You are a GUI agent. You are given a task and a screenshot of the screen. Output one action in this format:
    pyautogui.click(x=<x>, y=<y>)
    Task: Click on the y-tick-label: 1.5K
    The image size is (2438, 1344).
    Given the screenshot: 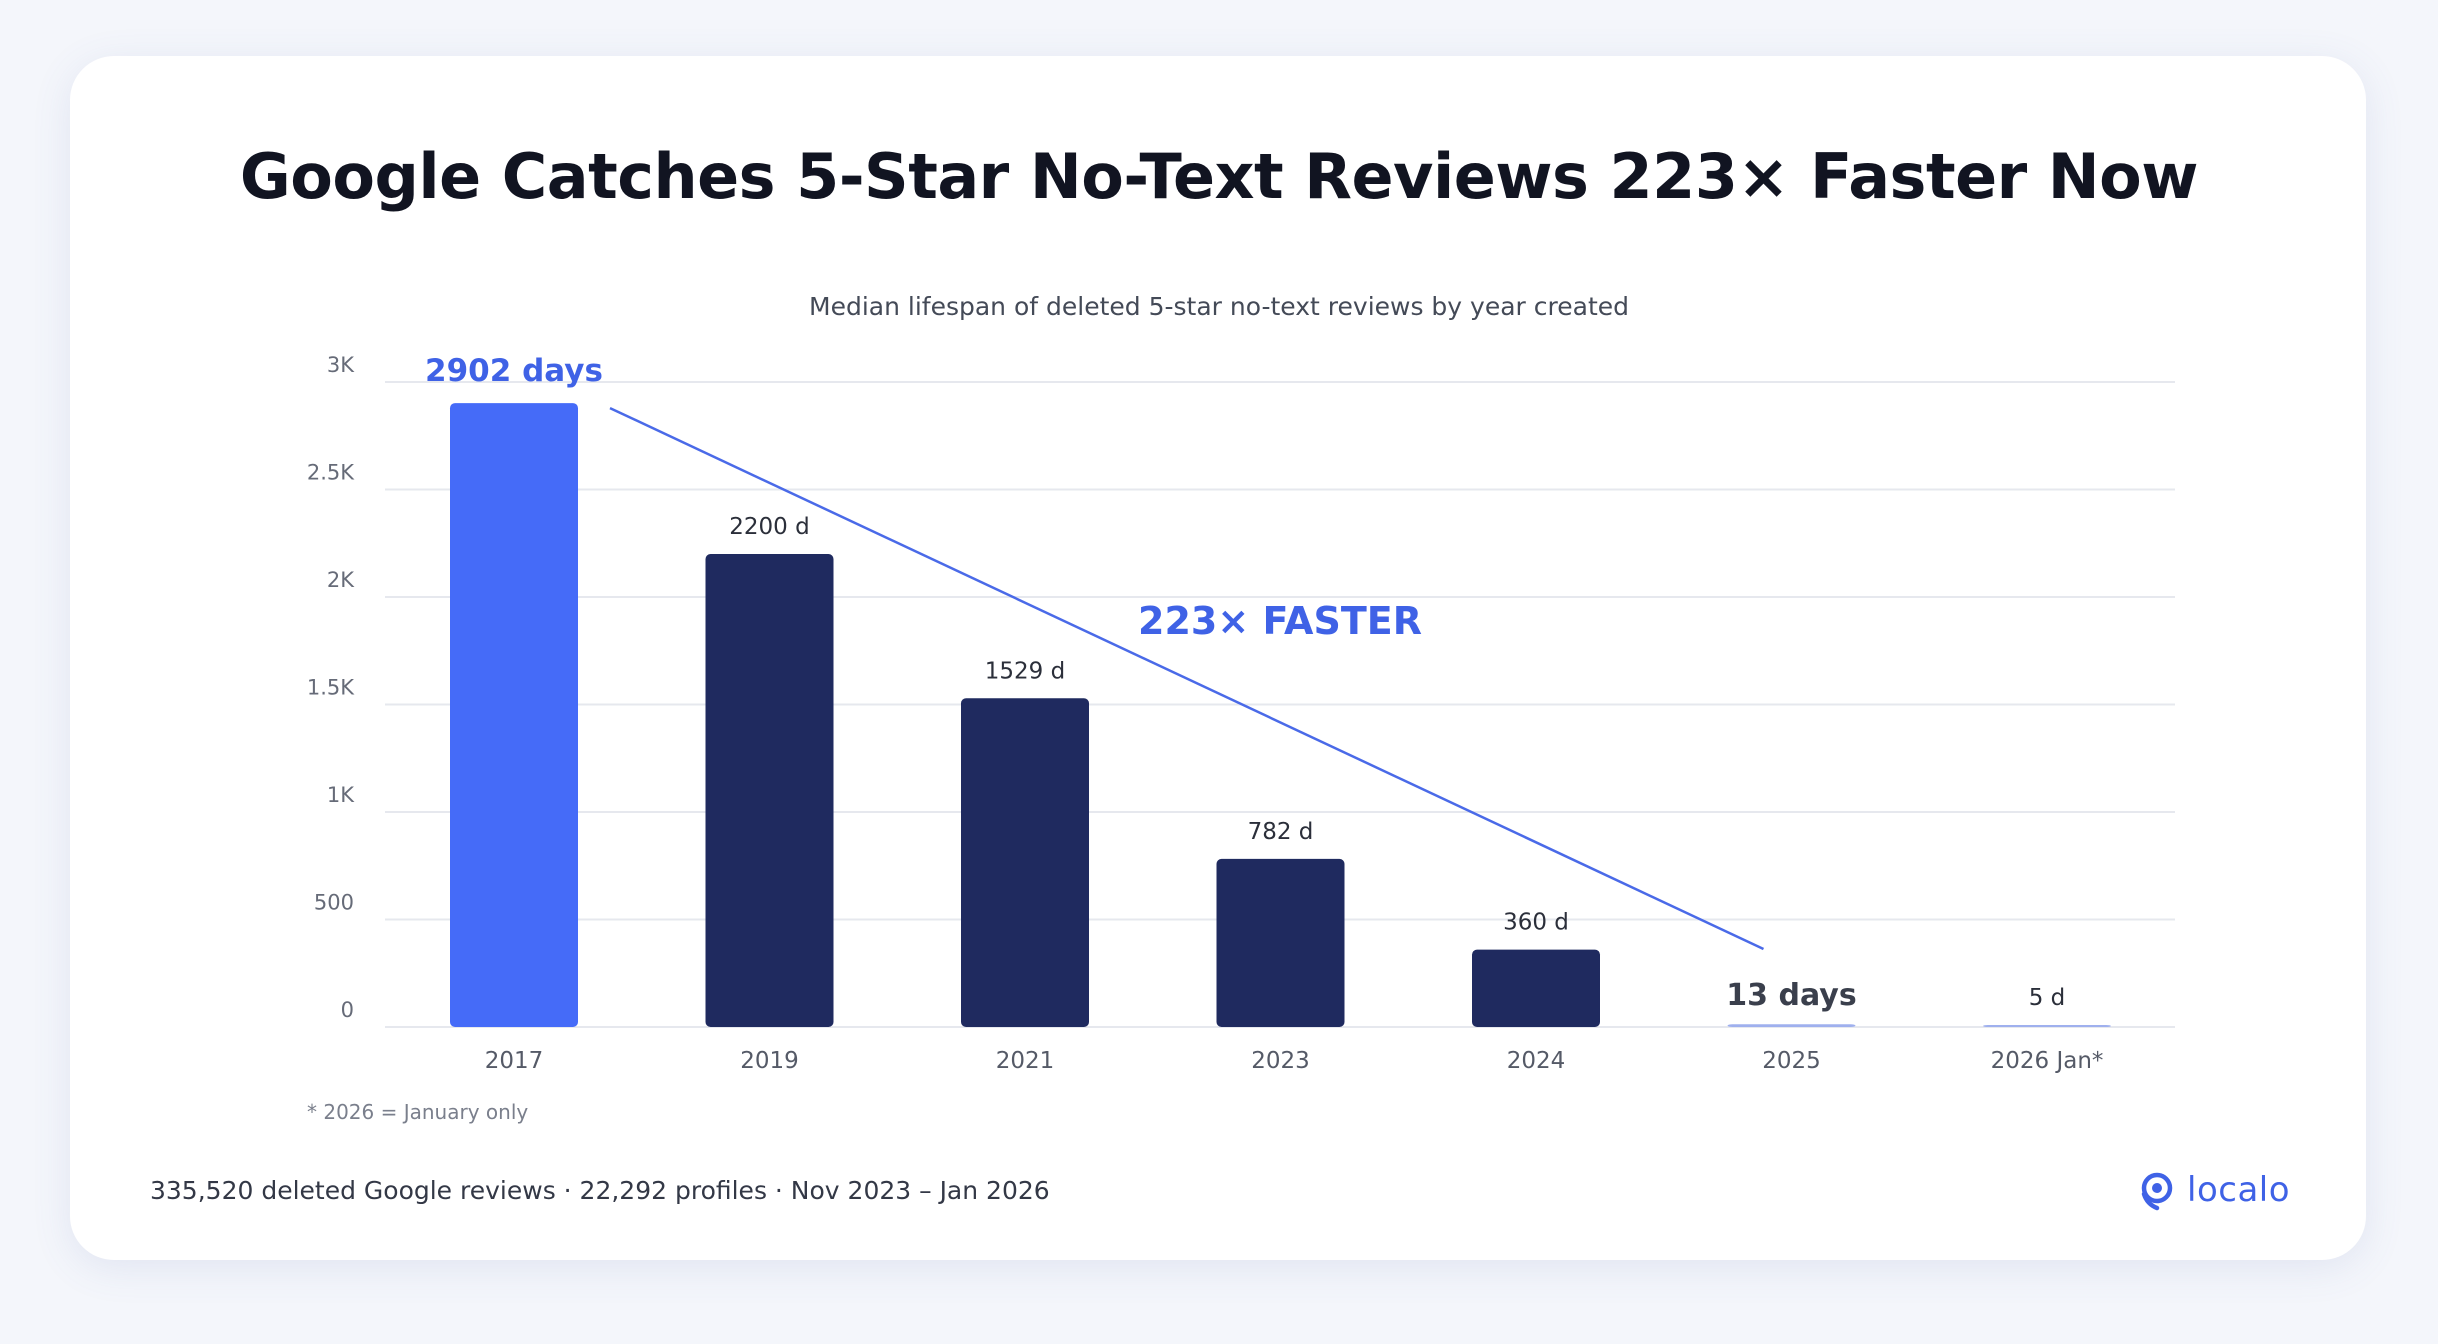 What is the action you would take?
    pyautogui.click(x=331, y=688)
    